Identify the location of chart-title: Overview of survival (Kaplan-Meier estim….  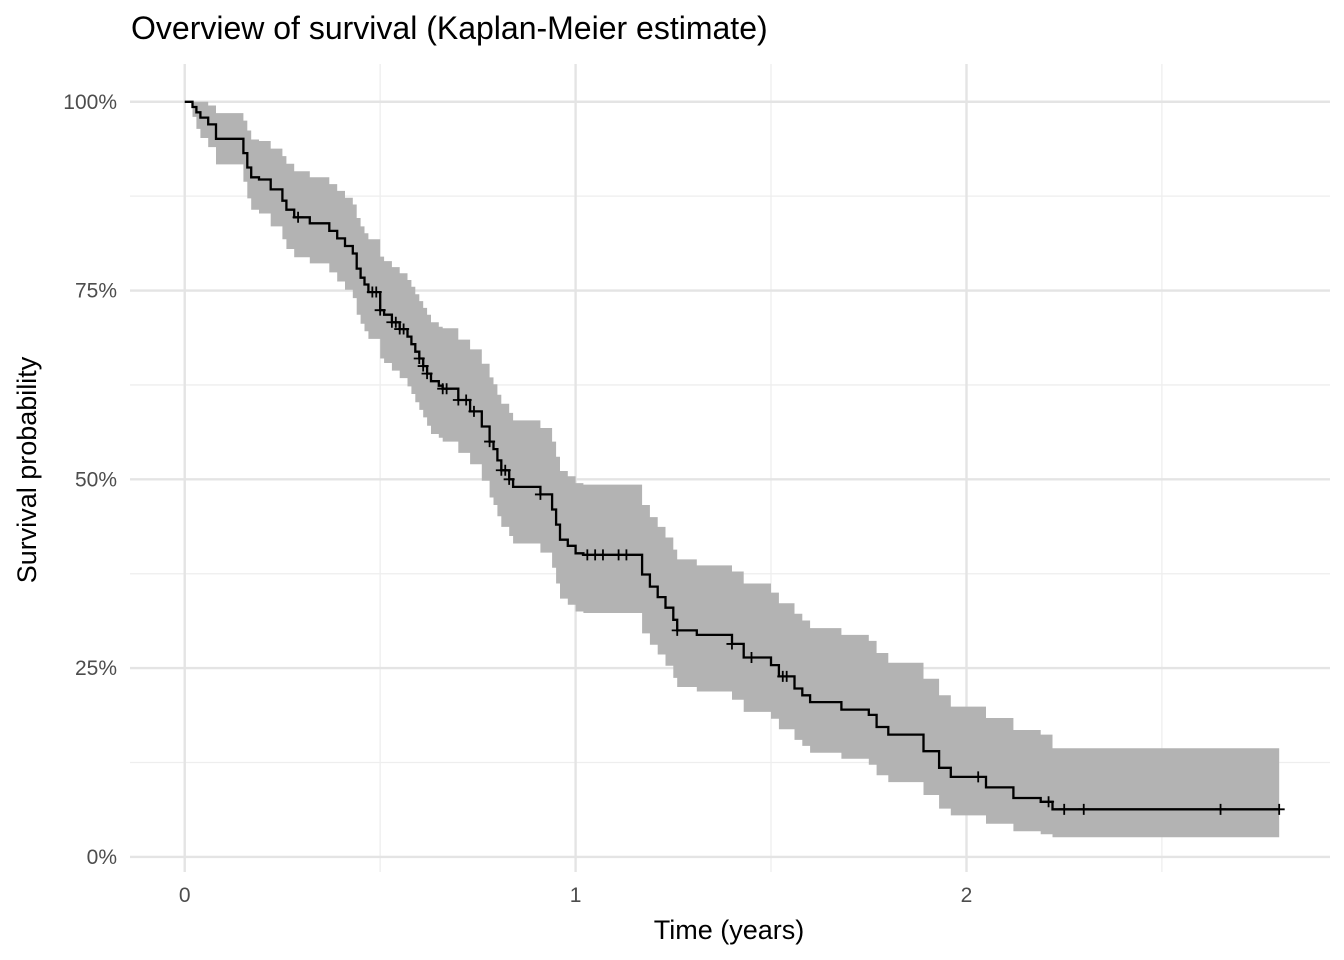
(449, 28).